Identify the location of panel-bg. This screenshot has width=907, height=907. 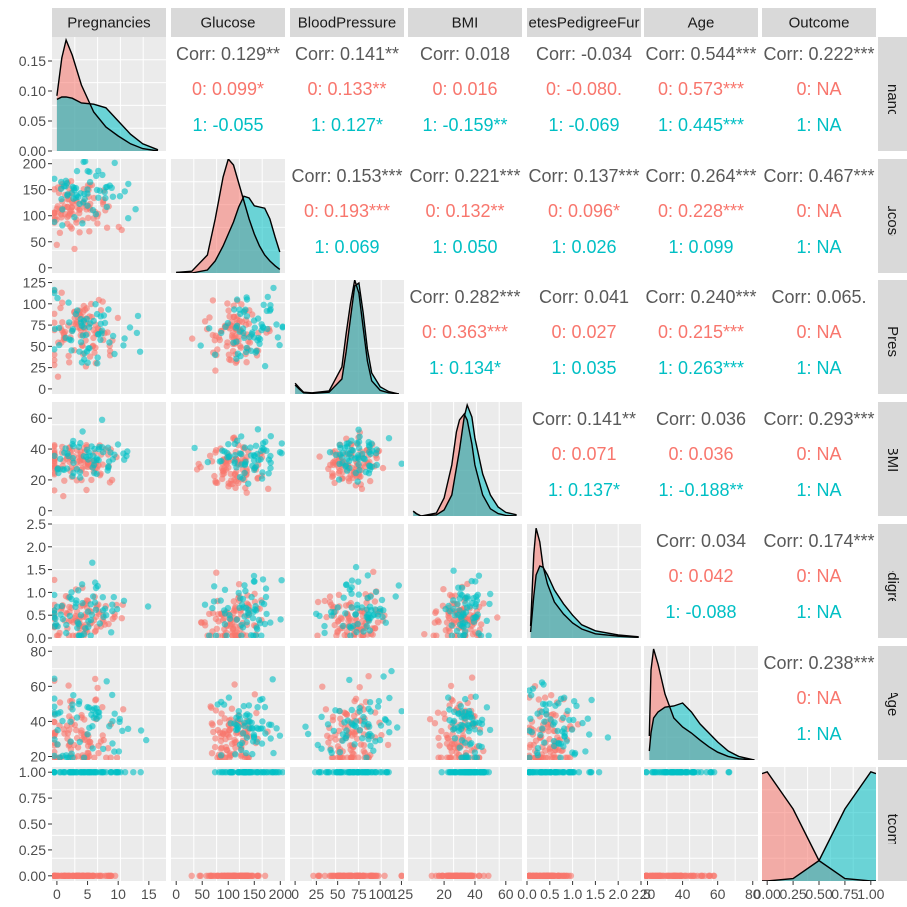
(465, 824).